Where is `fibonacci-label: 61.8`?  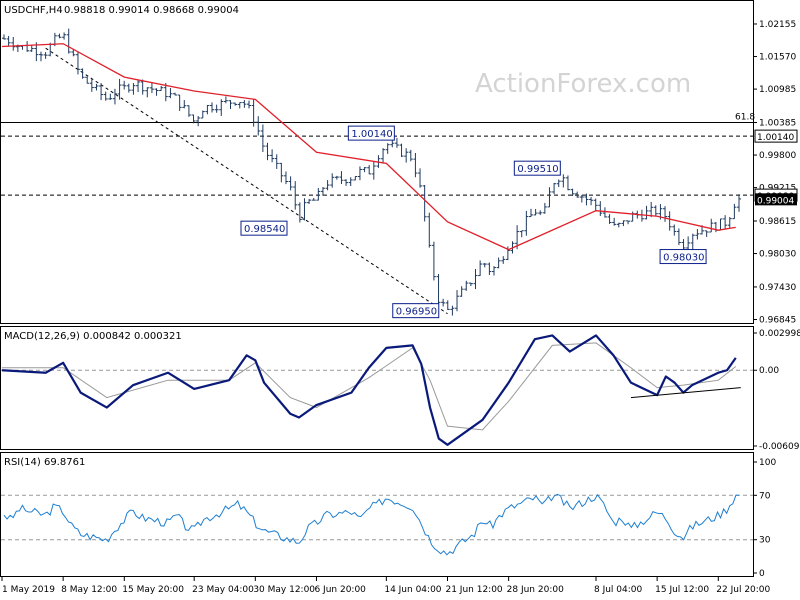 fibonacci-label: 61.8 is located at coordinates (745, 117).